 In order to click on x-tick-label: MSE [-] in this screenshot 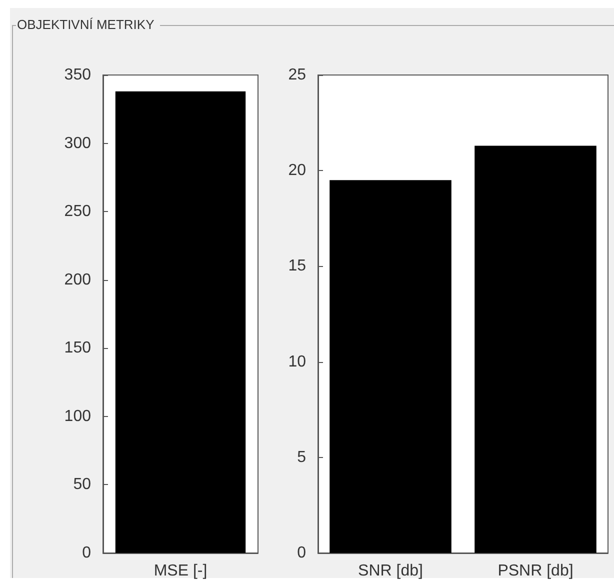, I will do `click(181, 571)`.